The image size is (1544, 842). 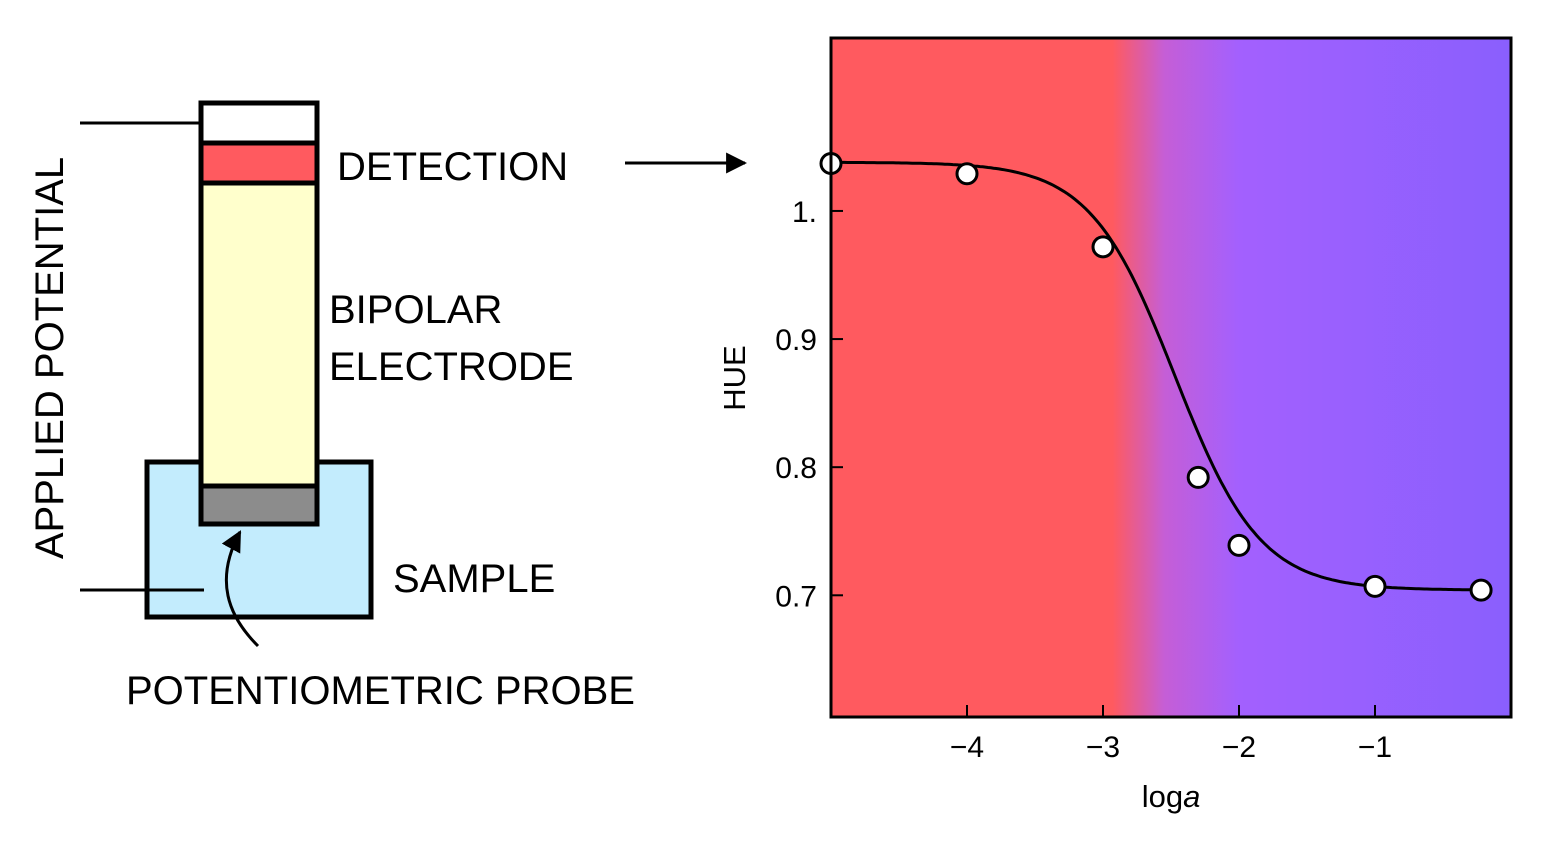 I want to click on x-tick-label: −1, so click(x=1375, y=747).